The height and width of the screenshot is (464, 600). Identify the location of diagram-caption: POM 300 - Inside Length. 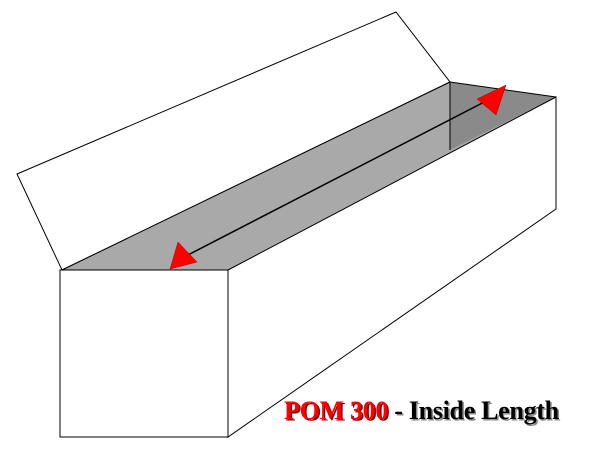
(421, 411).